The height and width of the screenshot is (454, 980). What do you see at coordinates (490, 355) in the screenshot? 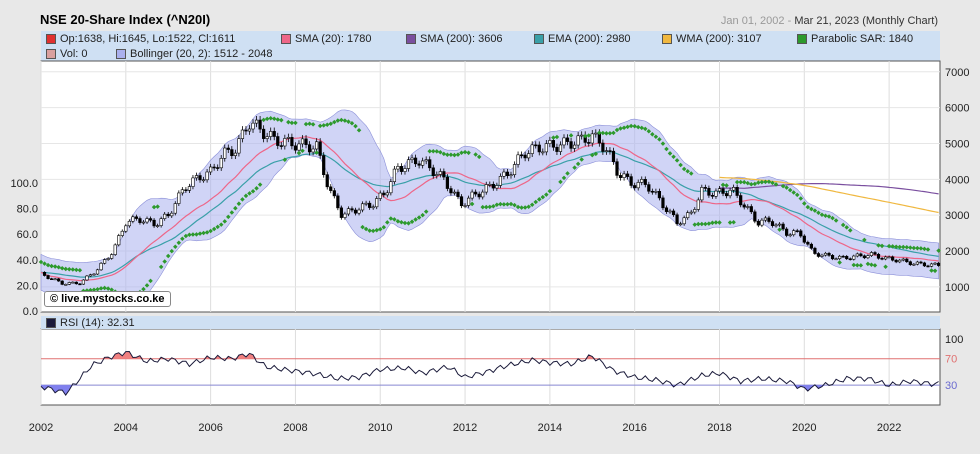
I see `rsi-overbought-fill` at bounding box center [490, 355].